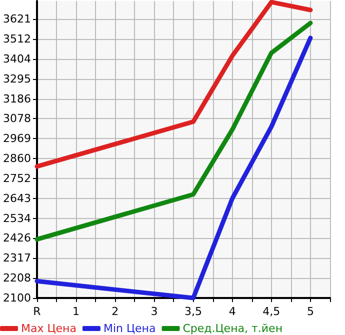  What do you see at coordinates (115, 311) in the screenshot?
I see `x-tick-label: 2` at bounding box center [115, 311].